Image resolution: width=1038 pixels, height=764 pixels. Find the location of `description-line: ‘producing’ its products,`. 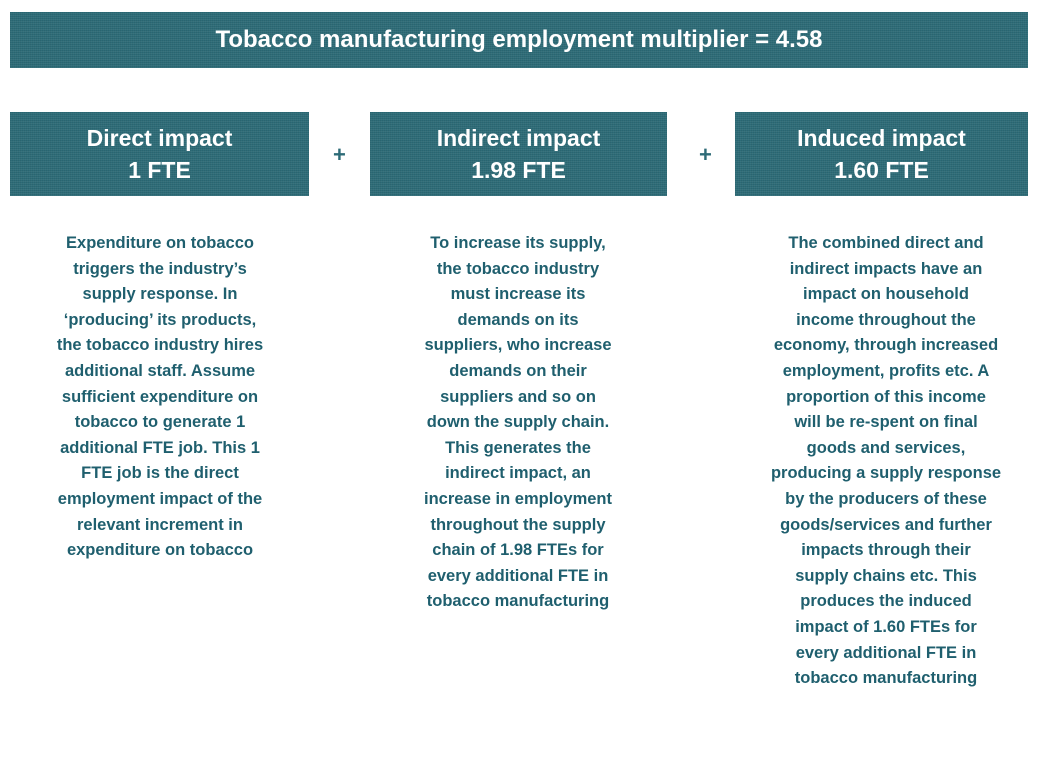

description-line: ‘producing’ its products, is located at coordinates (160, 319).